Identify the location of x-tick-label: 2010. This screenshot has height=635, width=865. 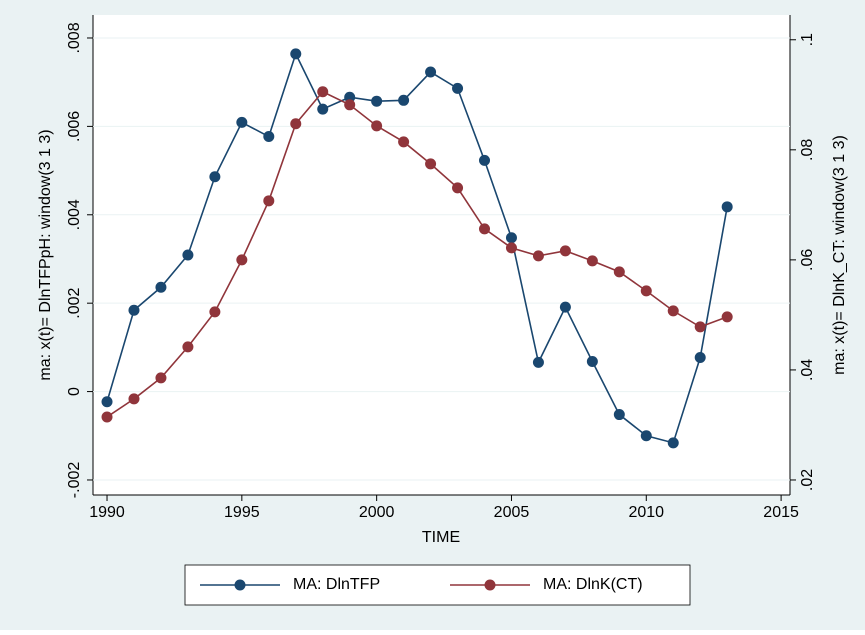
(646, 512).